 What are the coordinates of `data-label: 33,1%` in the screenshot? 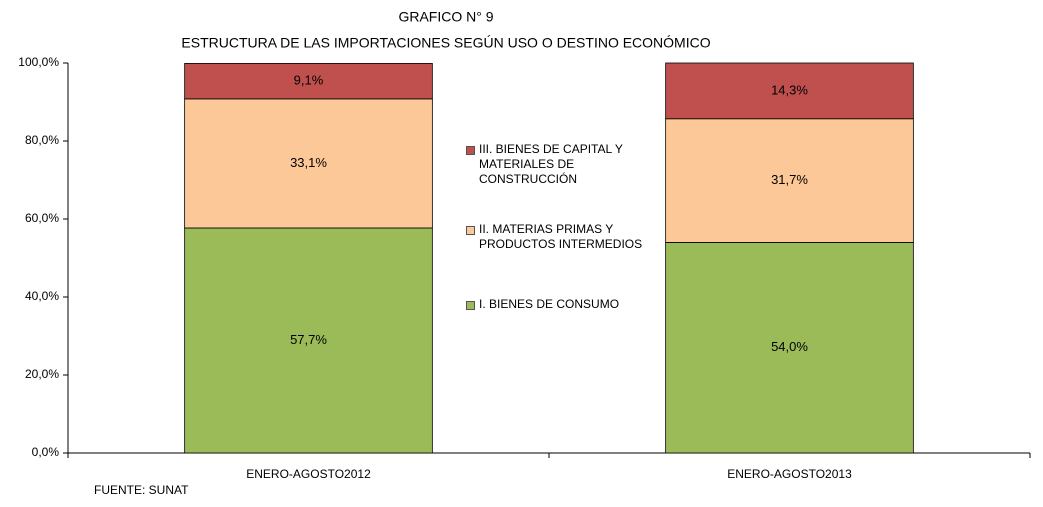 It's located at (308, 162).